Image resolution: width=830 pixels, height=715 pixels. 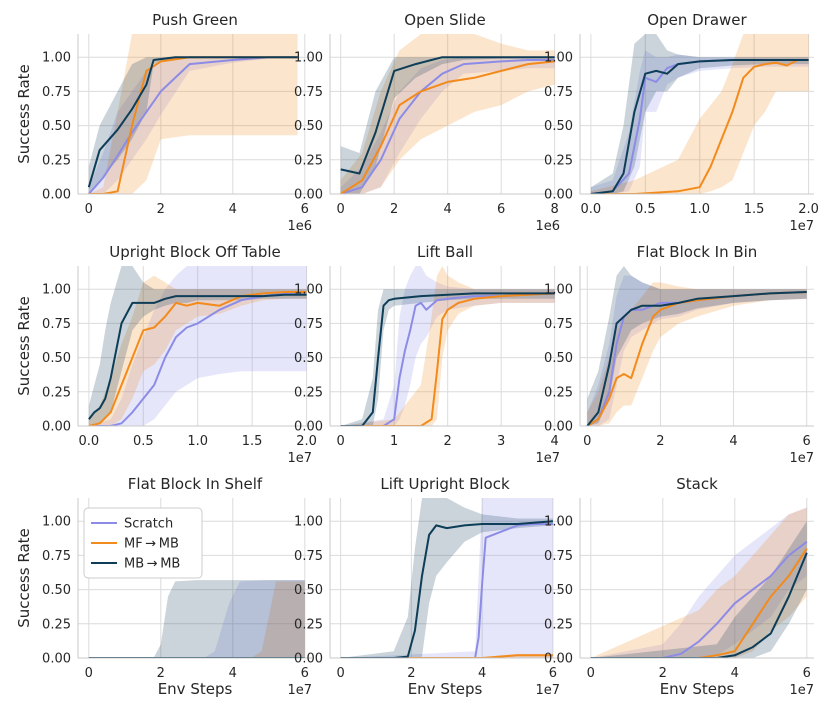 I want to click on chart-title: Lift Upright Block, so click(x=445, y=484).